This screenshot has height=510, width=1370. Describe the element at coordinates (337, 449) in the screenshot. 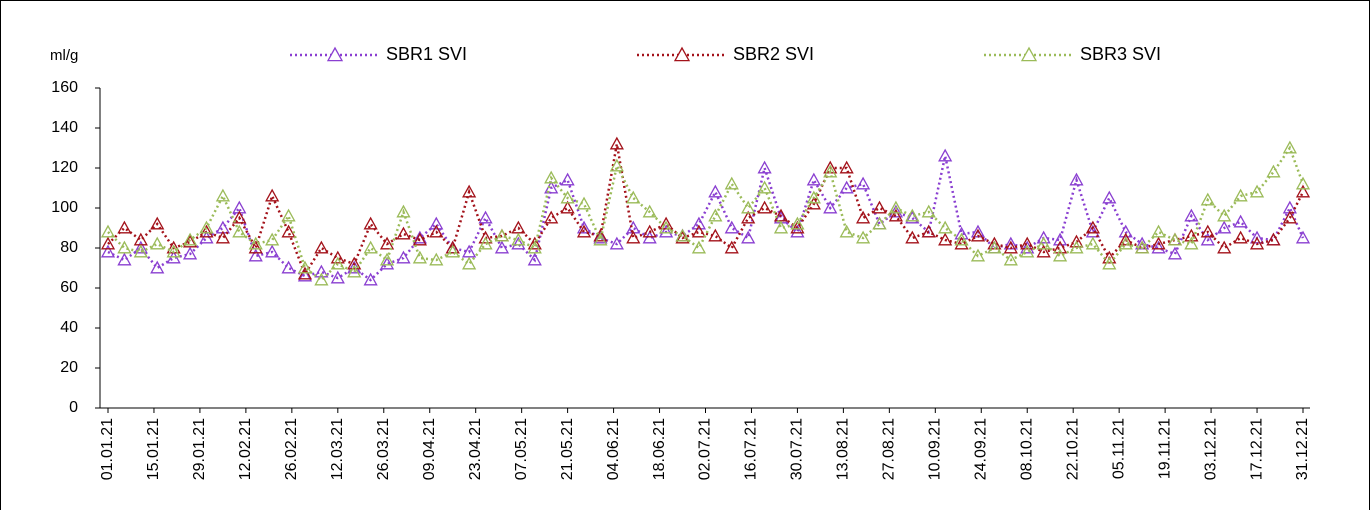

I see `x-tick-label: 12.03.21` at that location.